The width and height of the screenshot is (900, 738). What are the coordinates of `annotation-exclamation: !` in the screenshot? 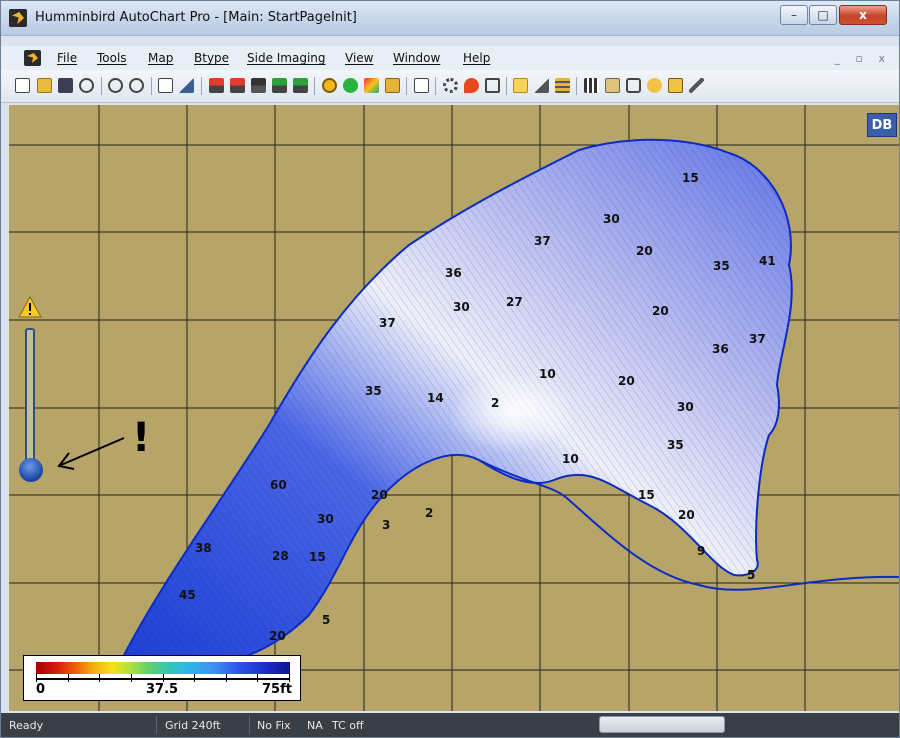 It's located at (141, 438).